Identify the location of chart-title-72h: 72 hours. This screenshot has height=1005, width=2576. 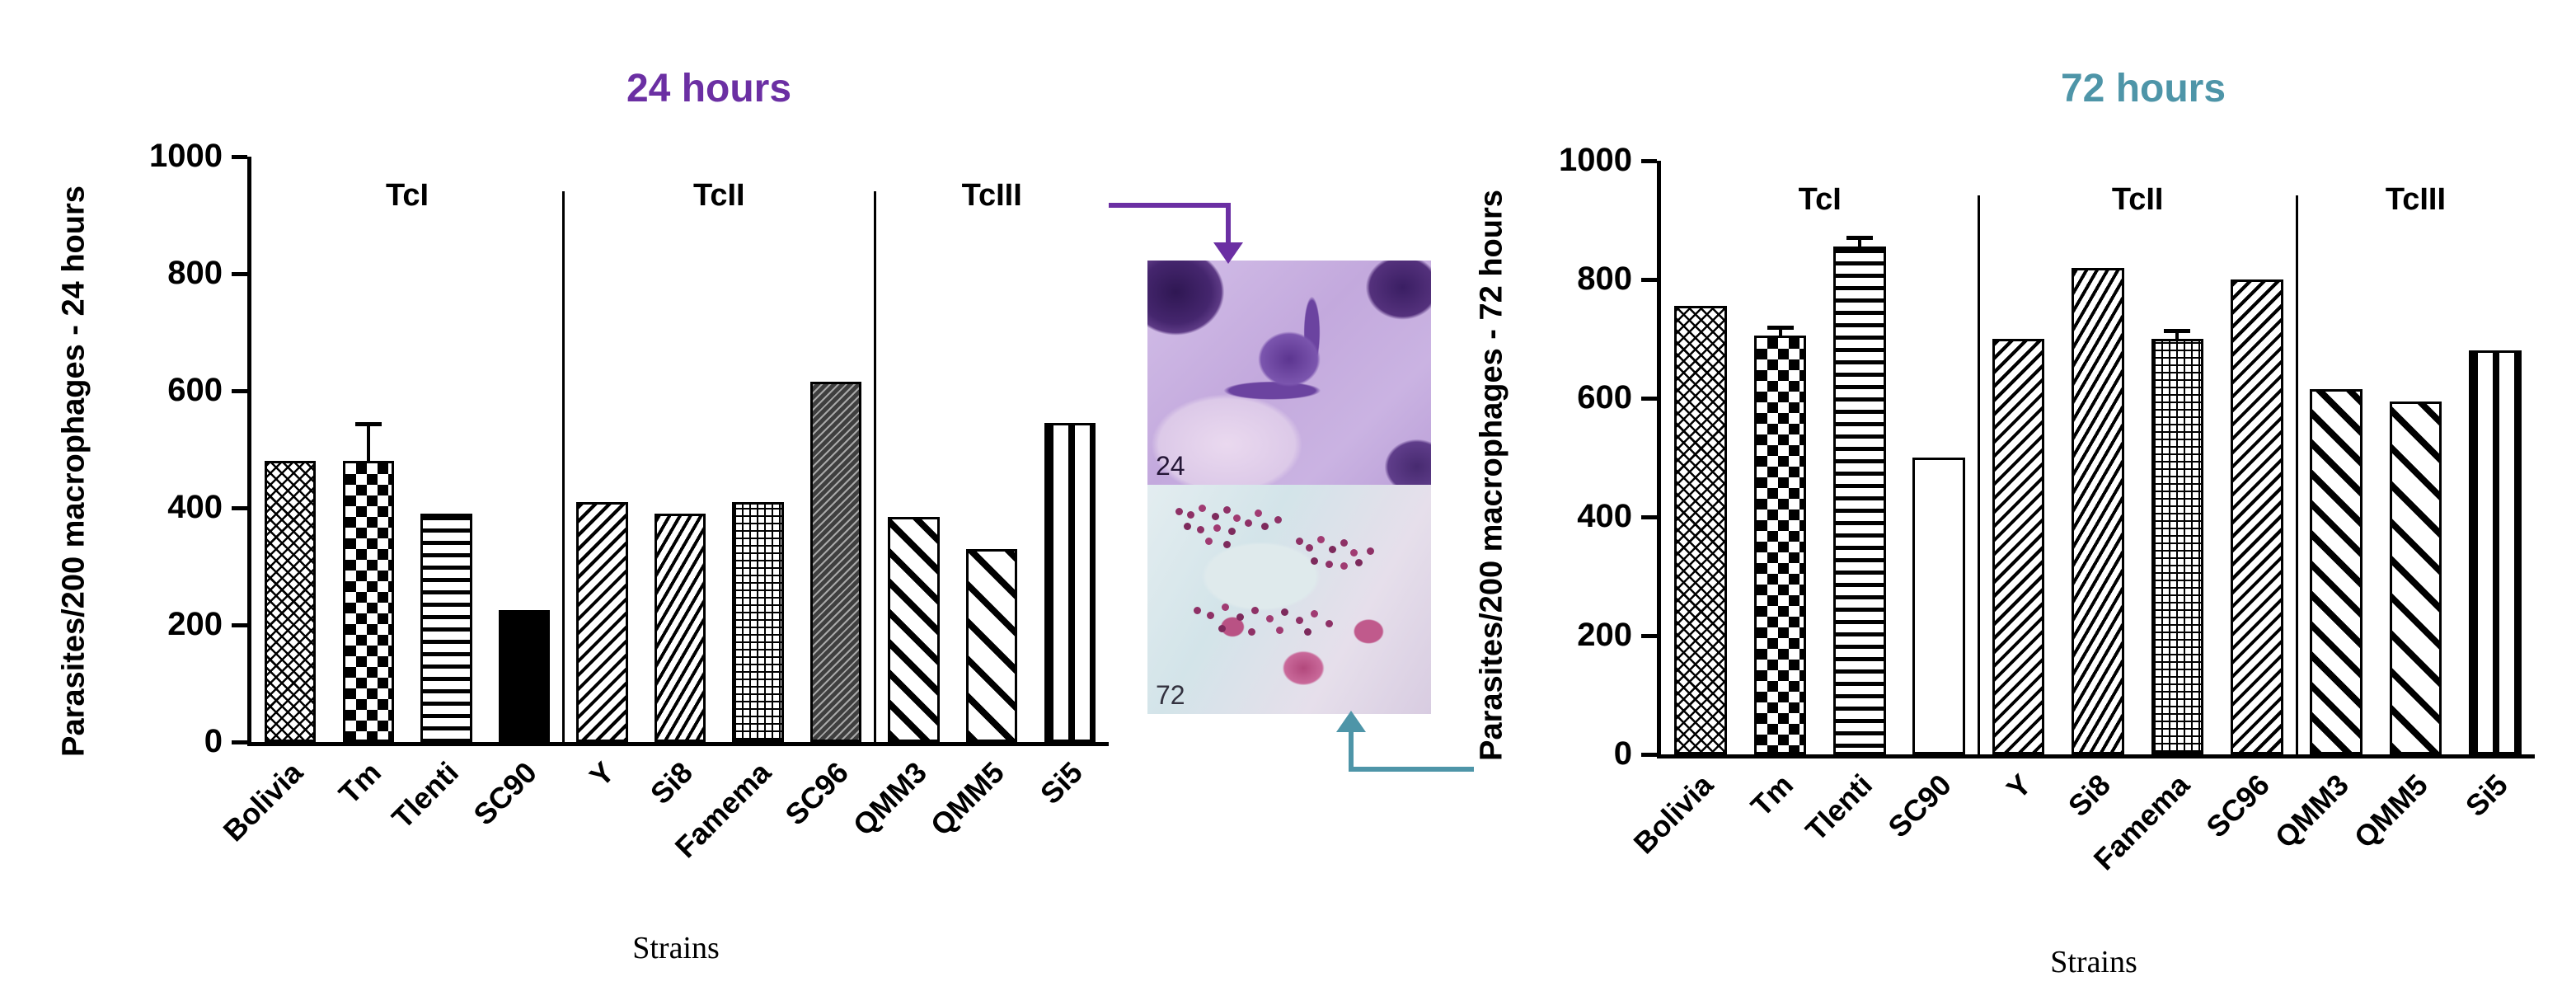
(2143, 88).